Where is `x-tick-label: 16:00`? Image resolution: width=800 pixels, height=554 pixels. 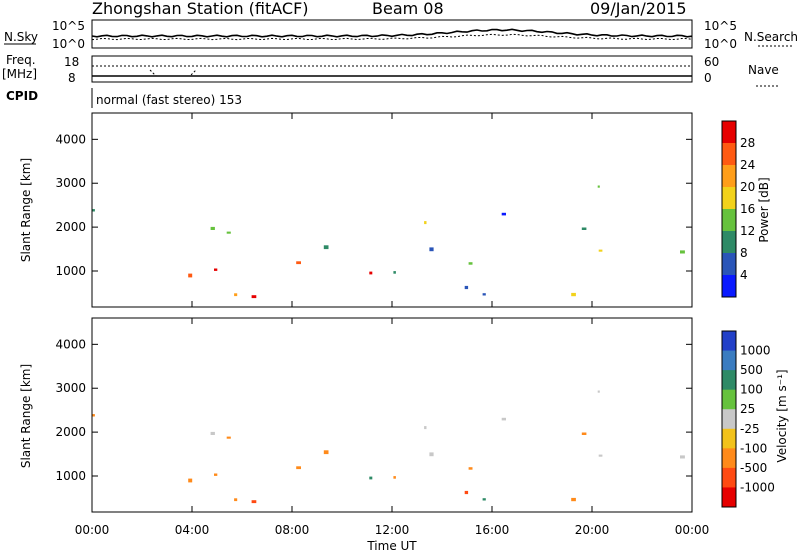 x-tick-label: 16:00 is located at coordinates (492, 530).